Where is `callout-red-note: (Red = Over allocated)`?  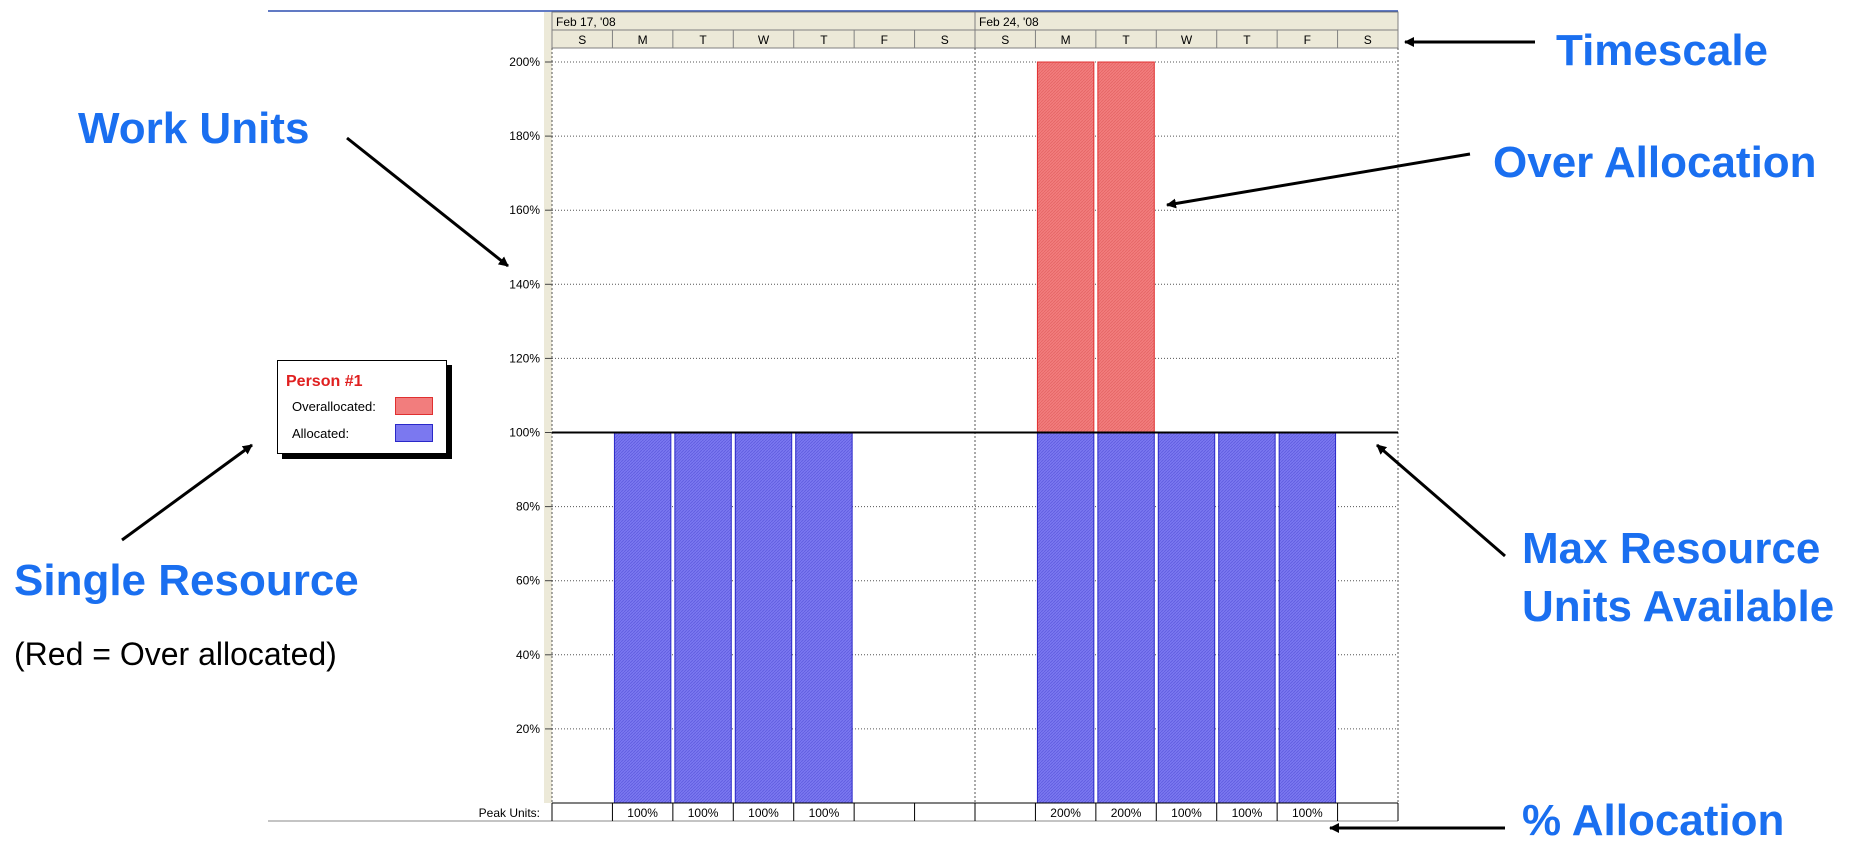 callout-red-note: (Red = Over allocated) is located at coordinates (175, 654).